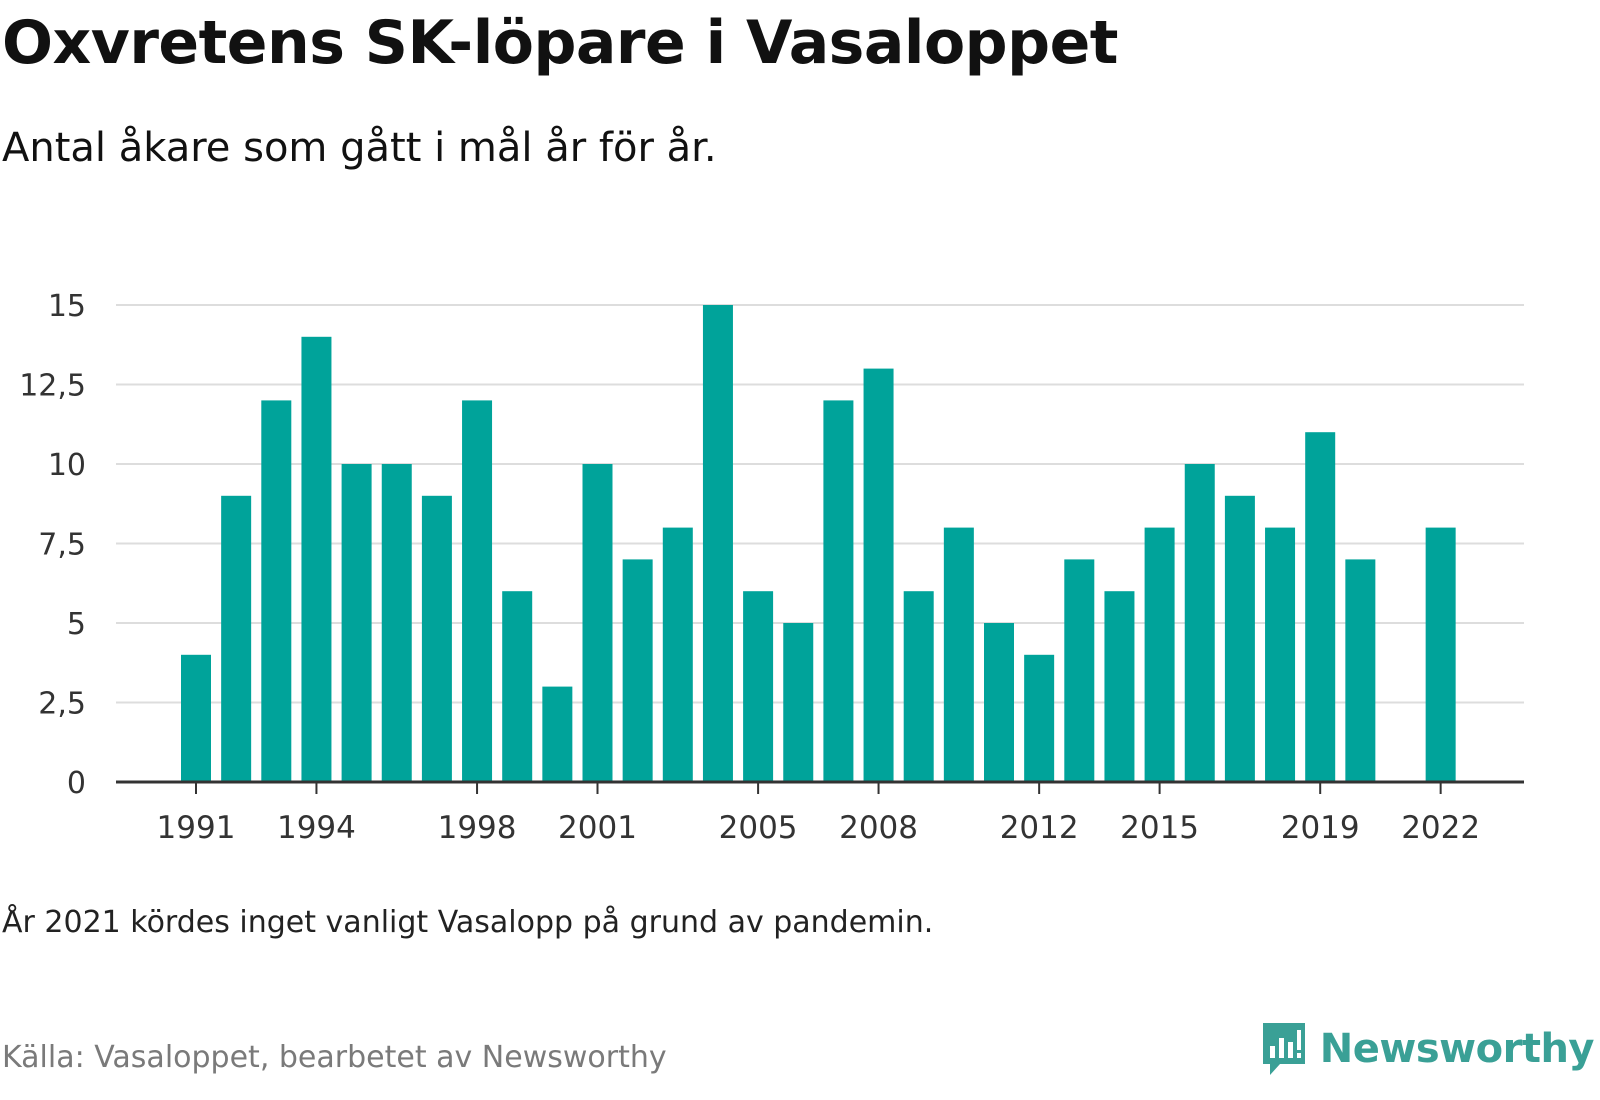 The width and height of the screenshot is (1600, 1100). What do you see at coordinates (396, 623) in the screenshot?
I see `bar-1996` at bounding box center [396, 623].